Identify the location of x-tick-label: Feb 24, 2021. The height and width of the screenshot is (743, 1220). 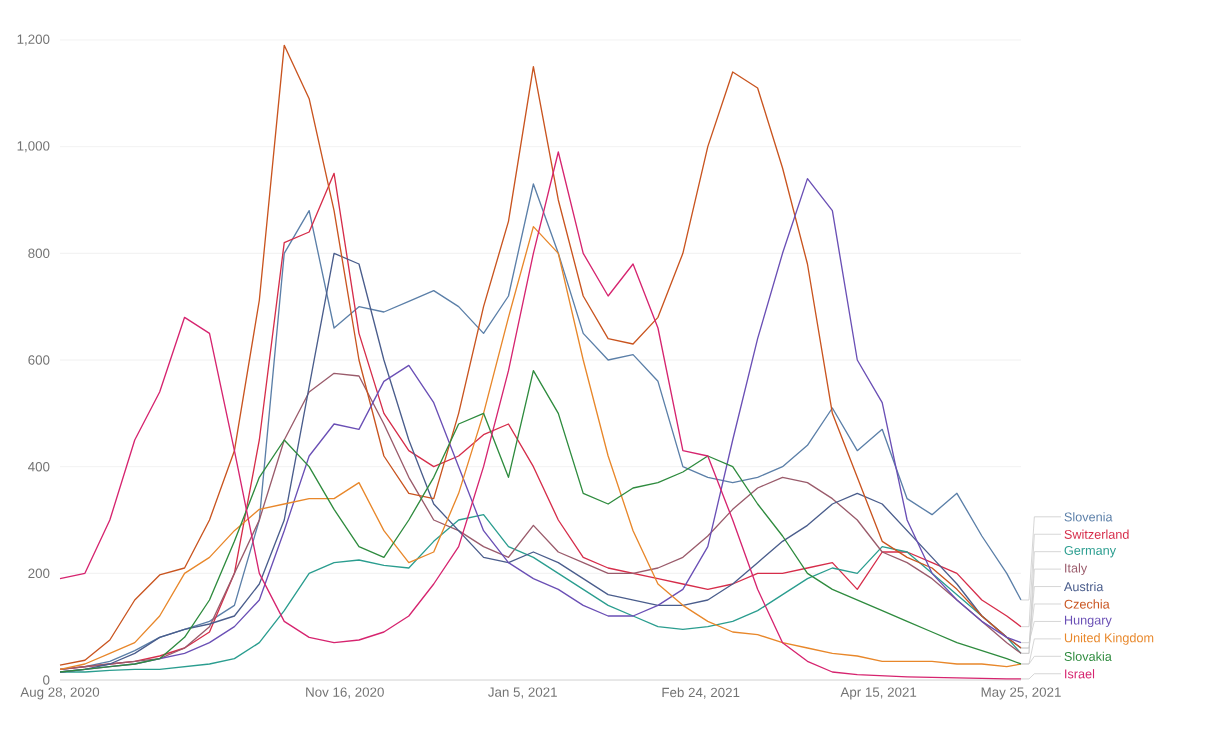
(701, 693).